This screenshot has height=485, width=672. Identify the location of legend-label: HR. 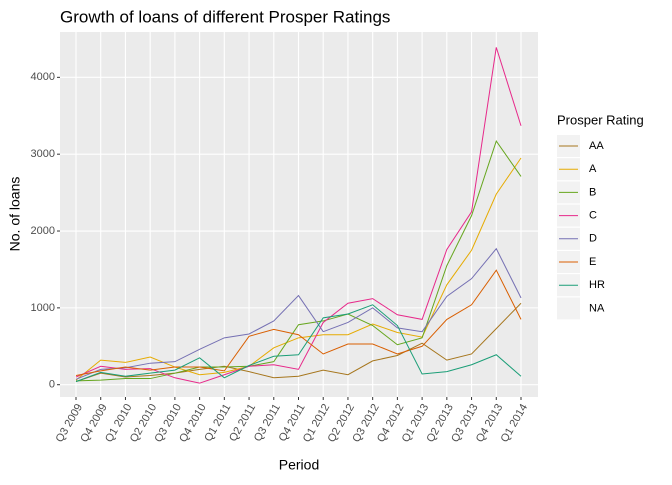
(597, 285).